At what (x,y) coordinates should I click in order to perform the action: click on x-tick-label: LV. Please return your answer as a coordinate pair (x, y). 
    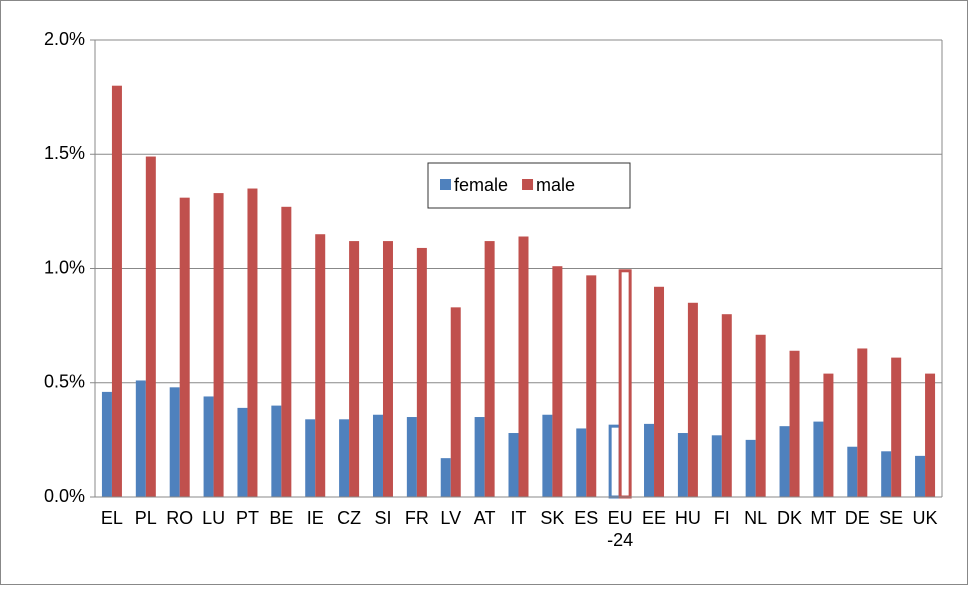
    Looking at the image, I should click on (450, 518).